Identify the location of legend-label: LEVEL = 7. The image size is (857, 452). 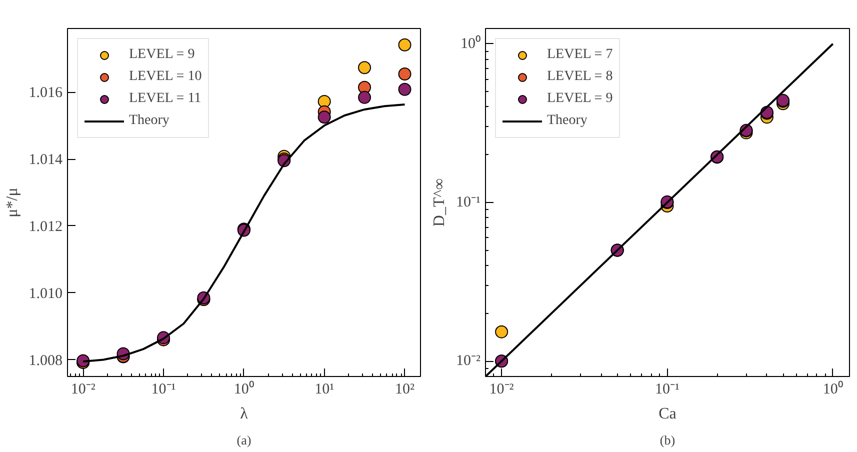
(580, 55).